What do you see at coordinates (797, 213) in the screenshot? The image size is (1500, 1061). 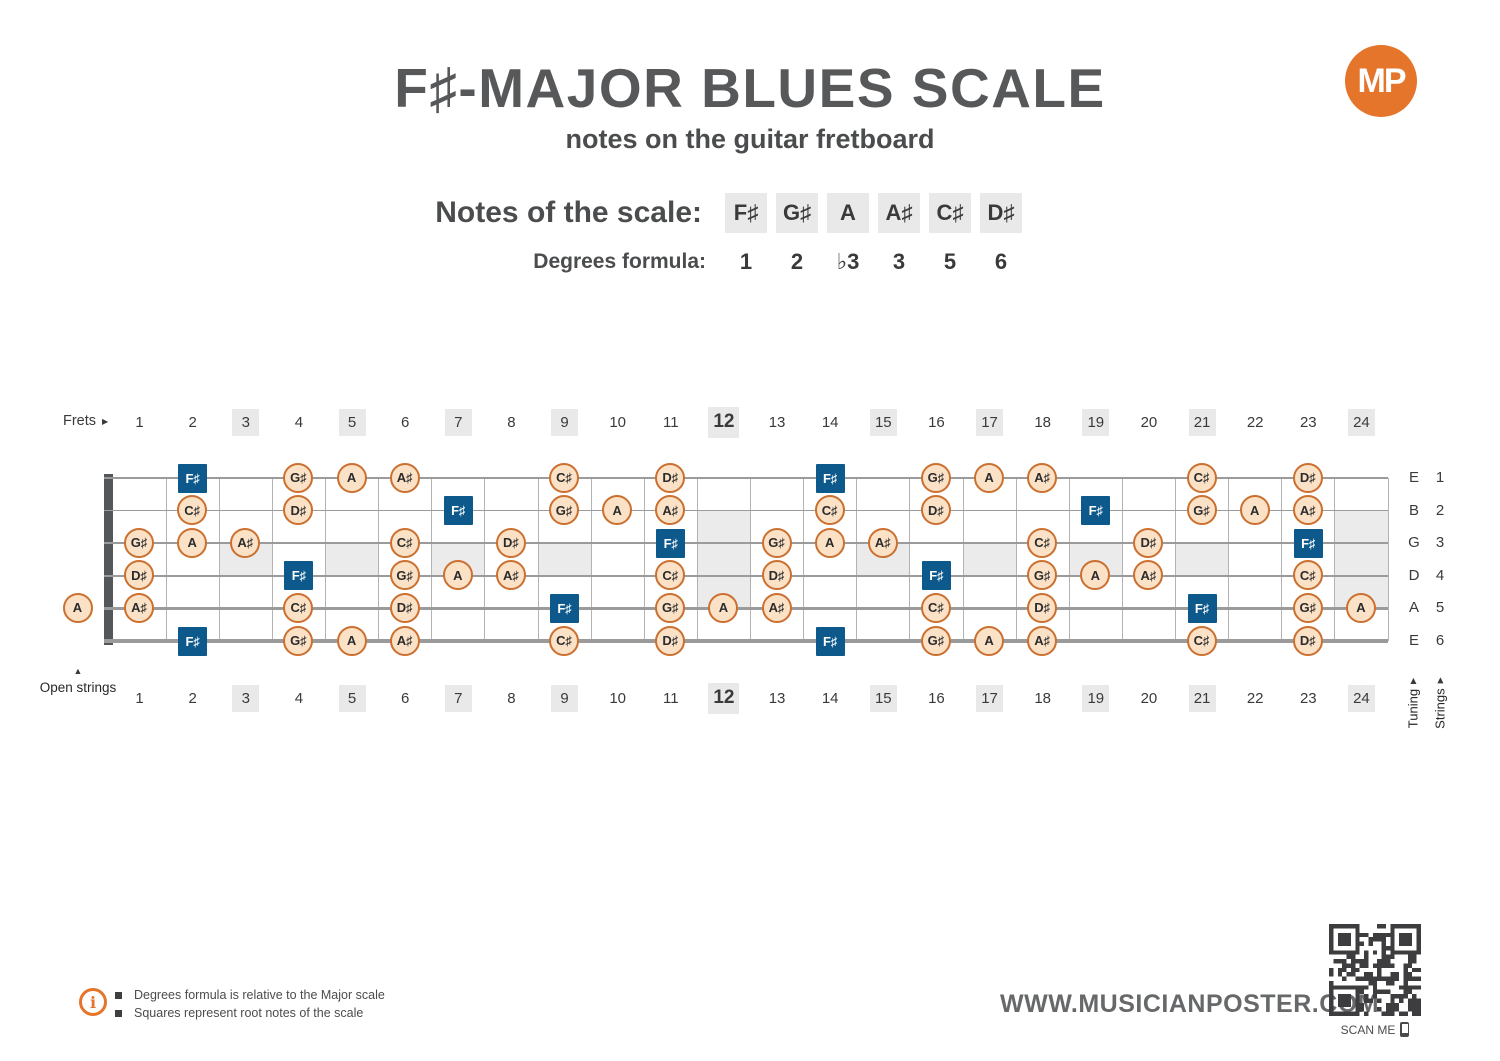 I see `scale-note: G♯` at bounding box center [797, 213].